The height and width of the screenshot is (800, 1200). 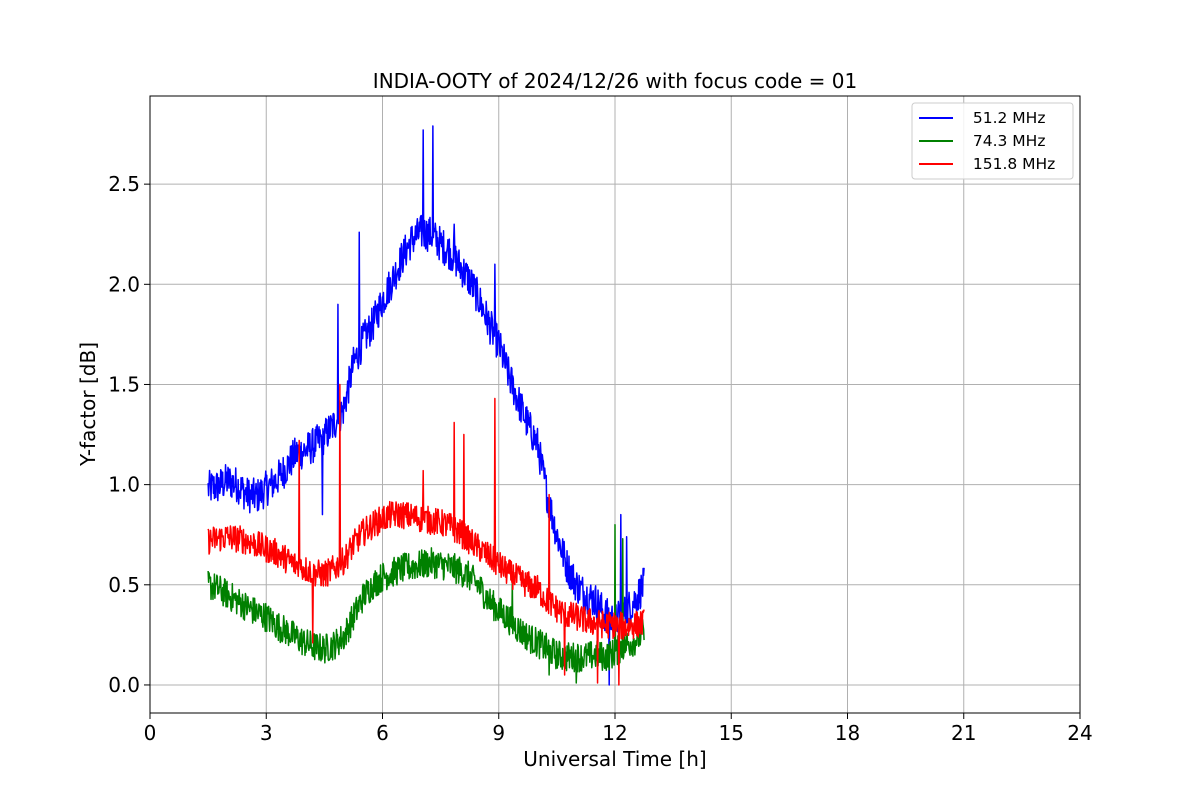 I want to click on series-line, so click(x=426, y=603).